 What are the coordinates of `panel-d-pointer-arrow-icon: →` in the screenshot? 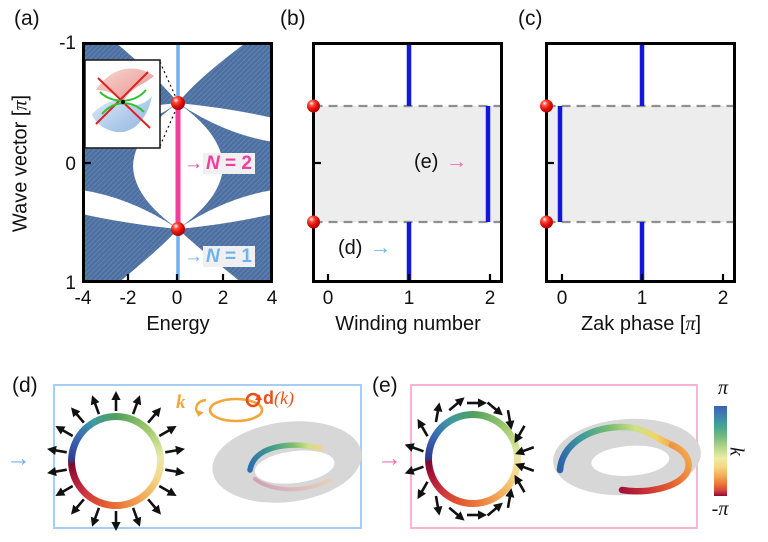 It's located at (18, 458).